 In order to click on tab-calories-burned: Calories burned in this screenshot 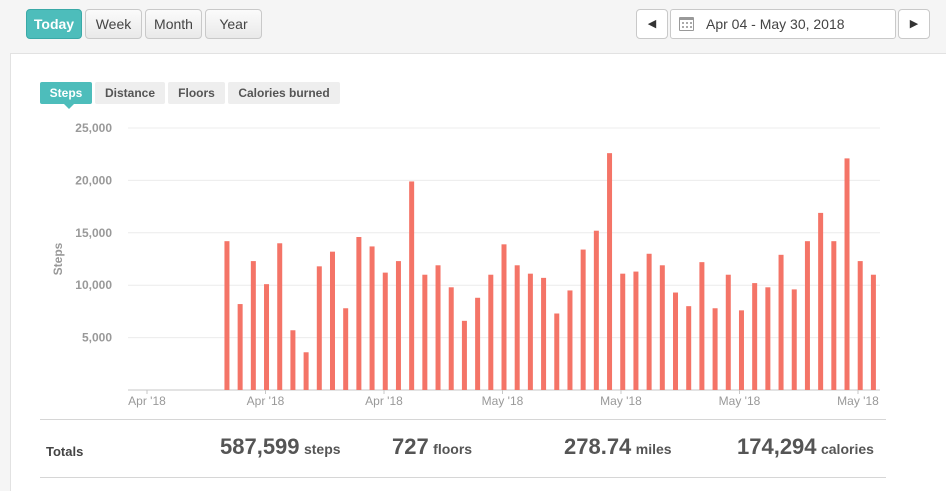, I will do `click(284, 93)`.